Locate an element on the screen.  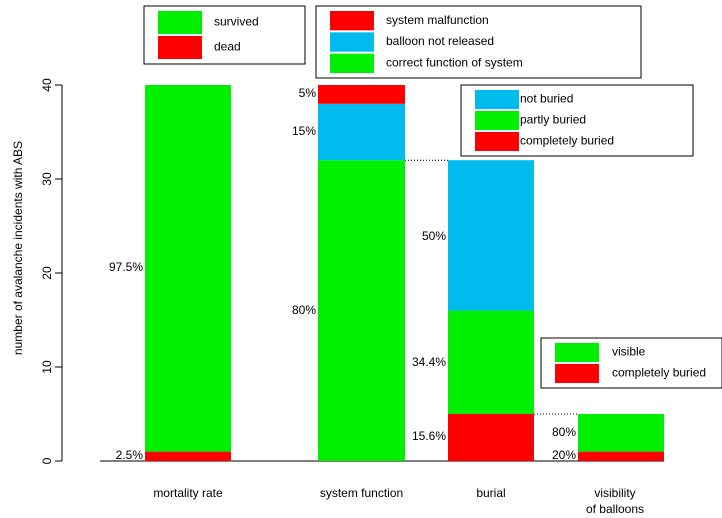
bar-2-segment-partly-buried is located at coordinates (491, 362).